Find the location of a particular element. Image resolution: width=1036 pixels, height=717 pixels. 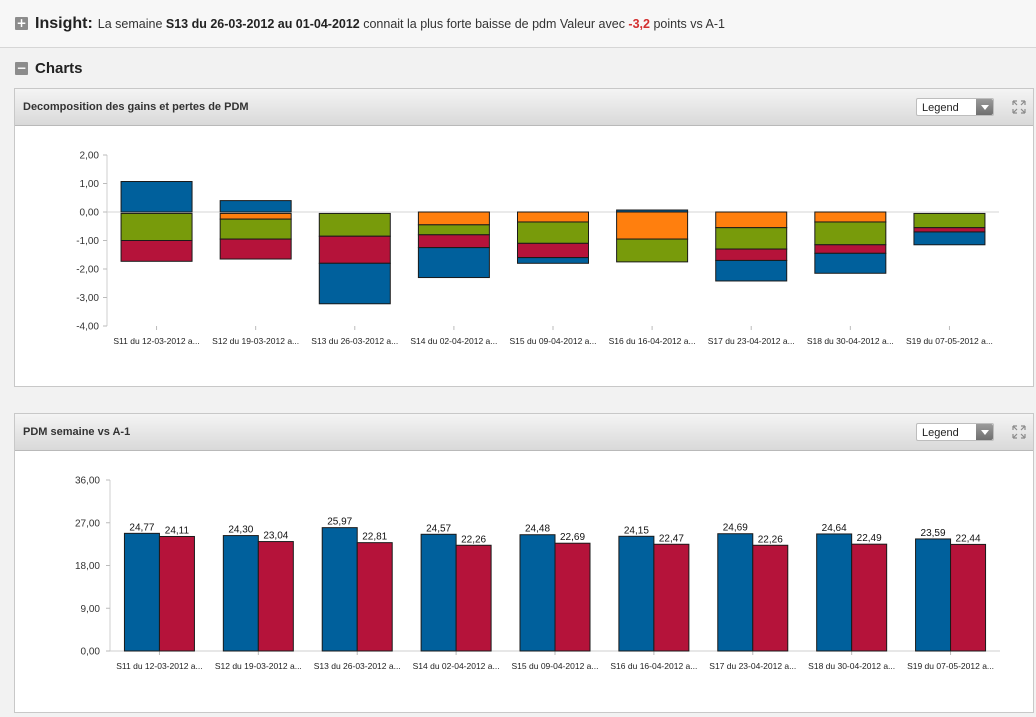

y-tick-label: 18,00 is located at coordinates (87, 566).